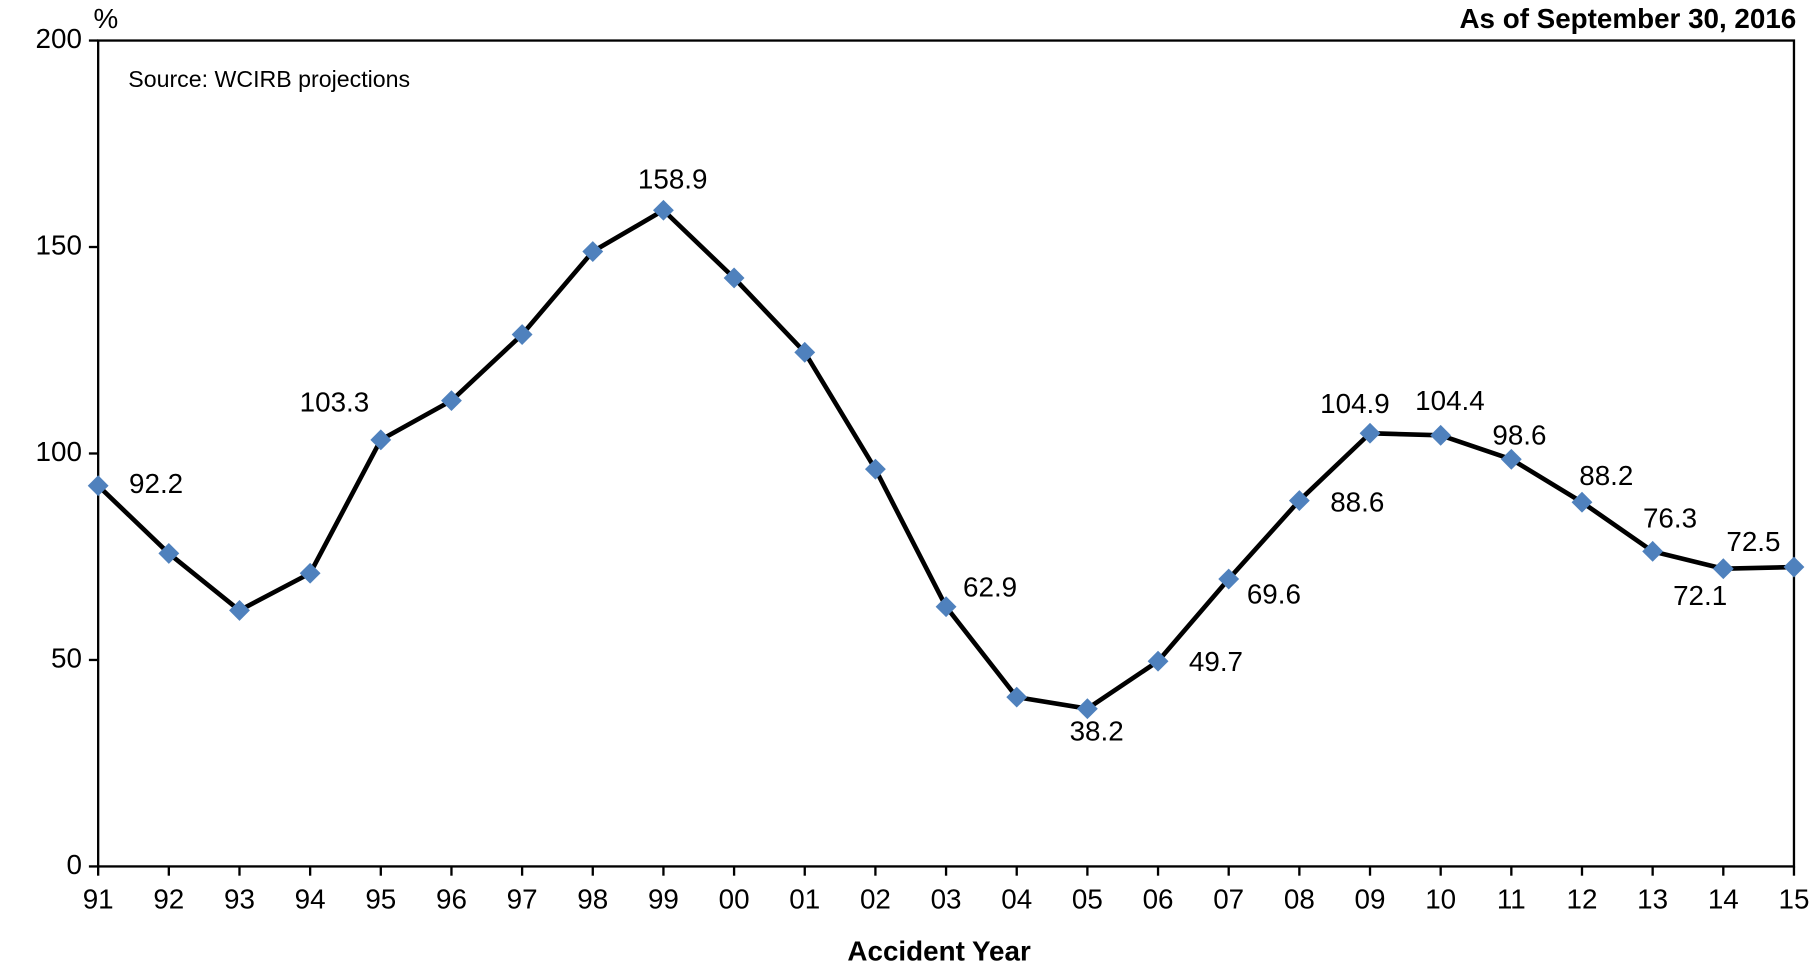  I want to click on data-label: 103.3, so click(335, 401).